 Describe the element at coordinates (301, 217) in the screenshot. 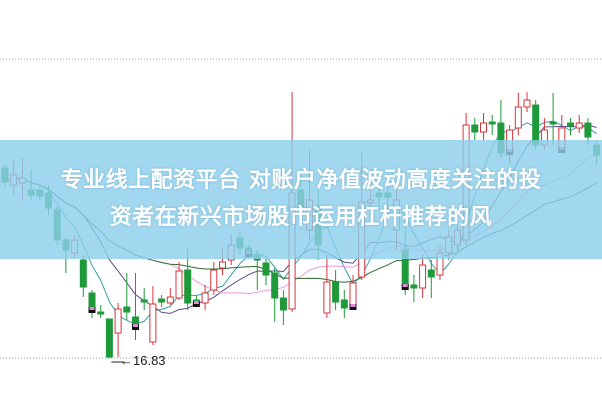

I see `headline-line-2: 资者在新兴市场股市运用杠杆推荐的风` at that location.